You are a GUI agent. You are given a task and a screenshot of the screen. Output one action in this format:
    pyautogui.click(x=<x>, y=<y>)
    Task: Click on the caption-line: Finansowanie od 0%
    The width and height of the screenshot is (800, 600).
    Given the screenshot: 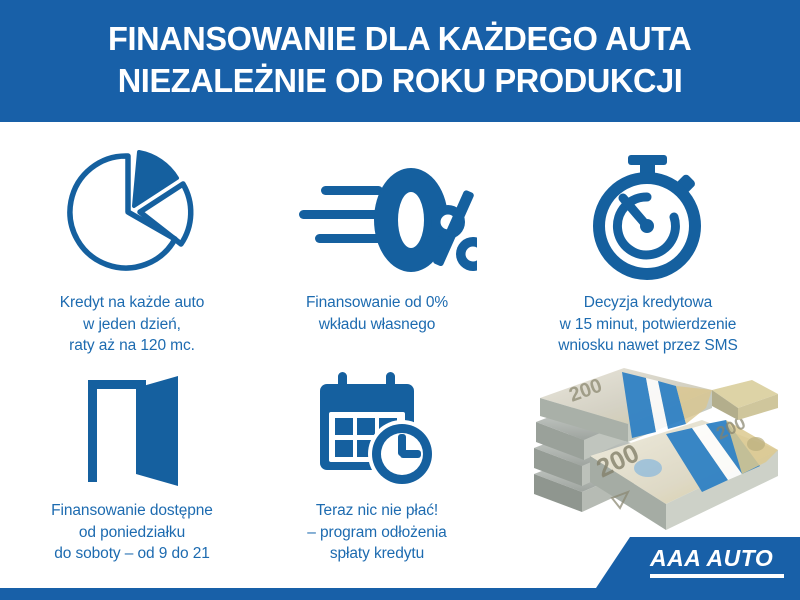 What is the action you would take?
    pyautogui.click(x=377, y=302)
    